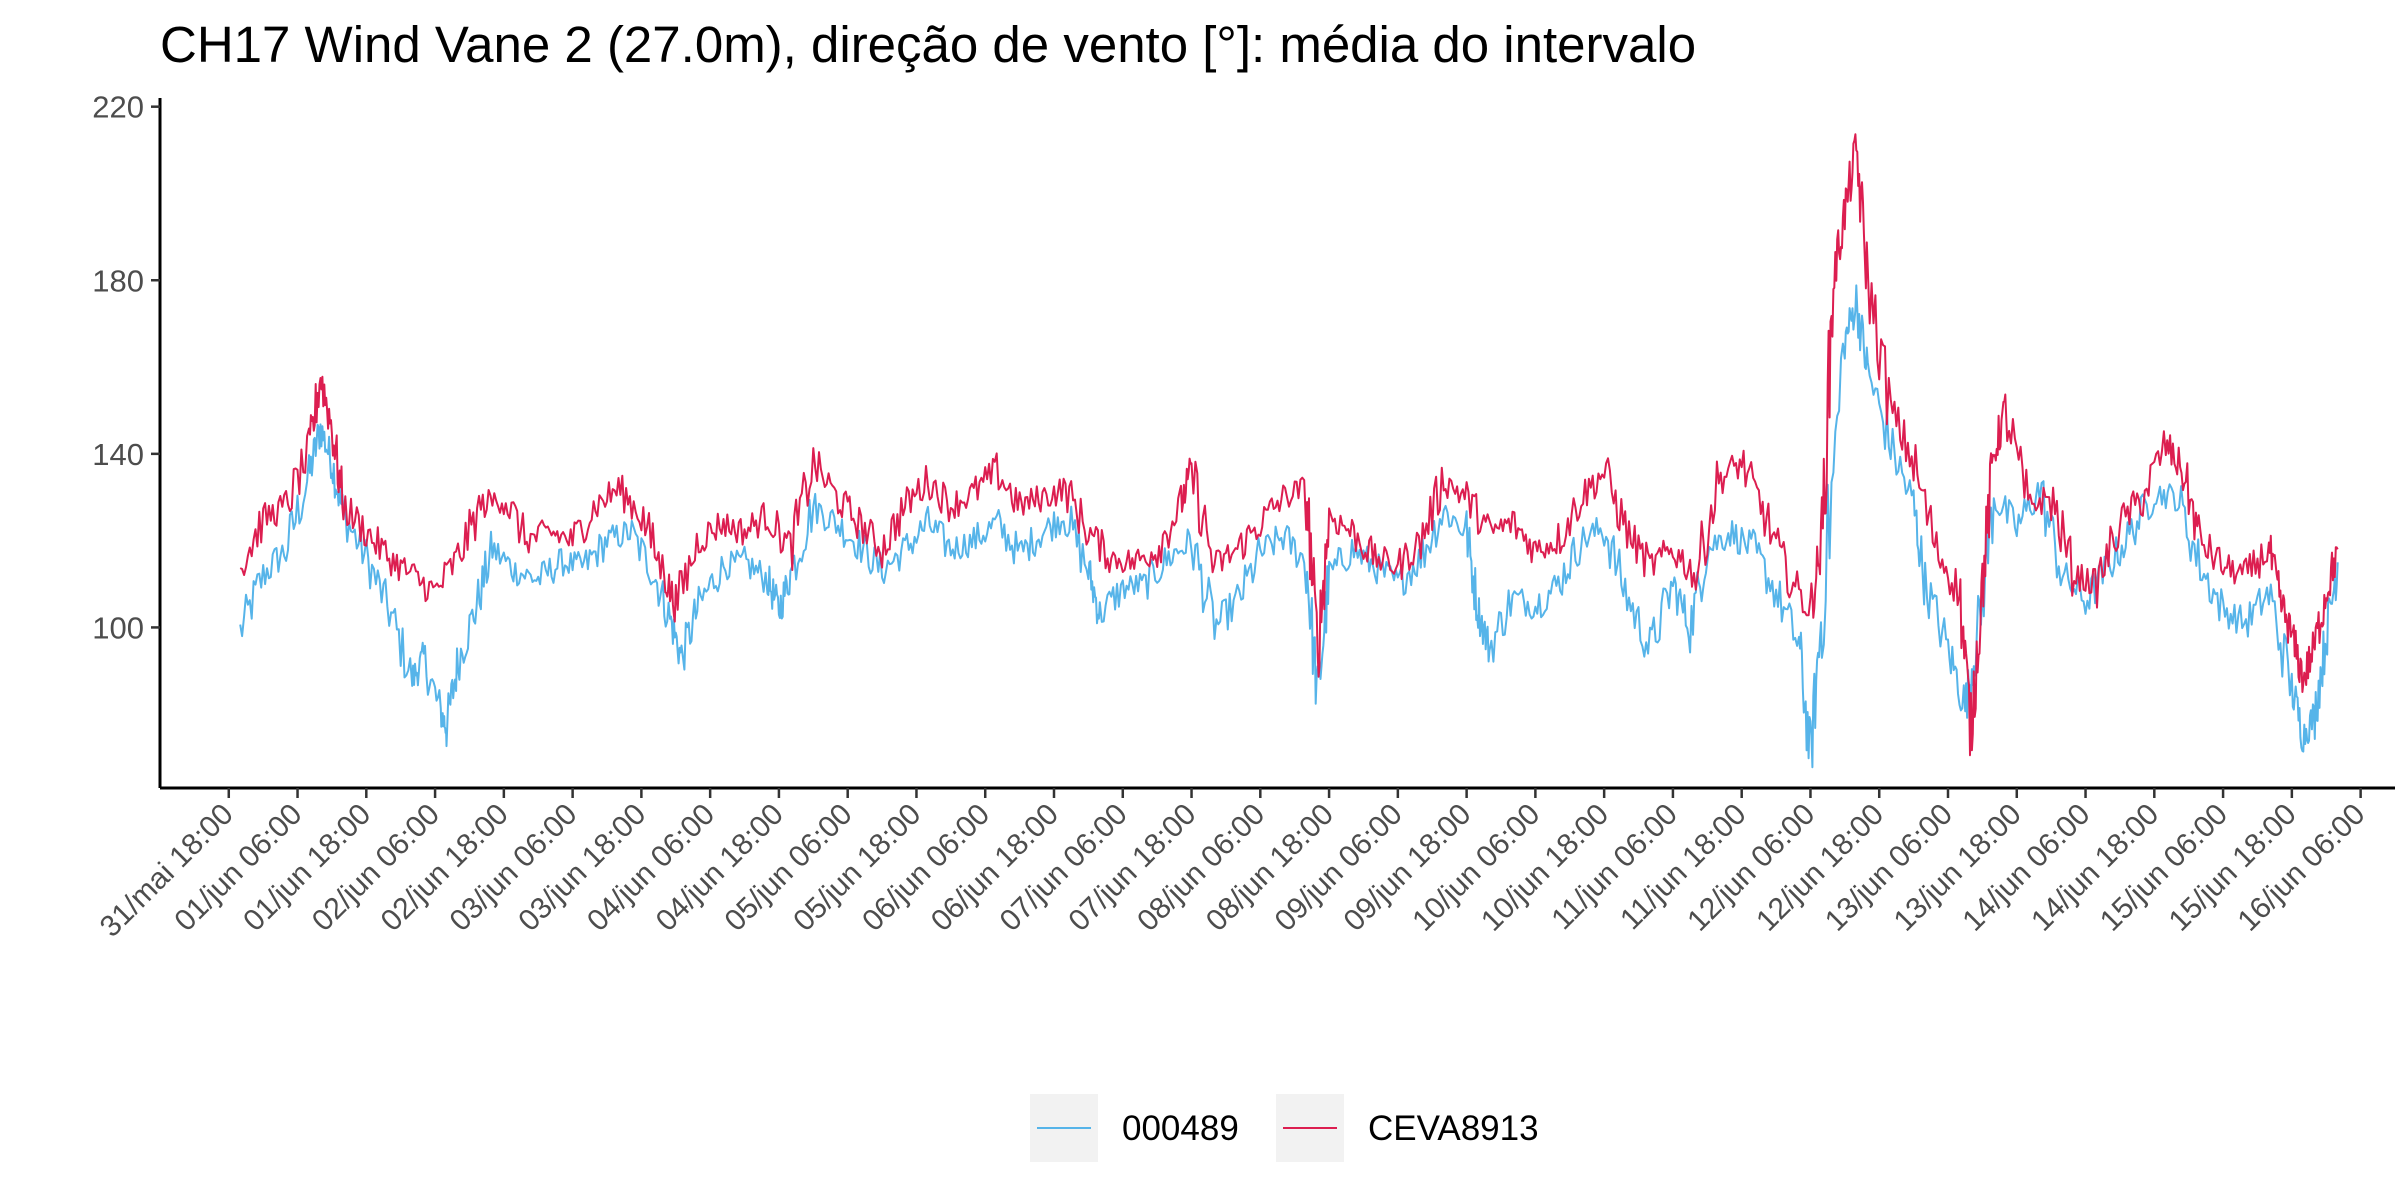 Image resolution: width=2400 pixels, height=1200 pixels. What do you see at coordinates (118, 627) in the screenshot?
I see `y-tick-label: 100` at bounding box center [118, 627].